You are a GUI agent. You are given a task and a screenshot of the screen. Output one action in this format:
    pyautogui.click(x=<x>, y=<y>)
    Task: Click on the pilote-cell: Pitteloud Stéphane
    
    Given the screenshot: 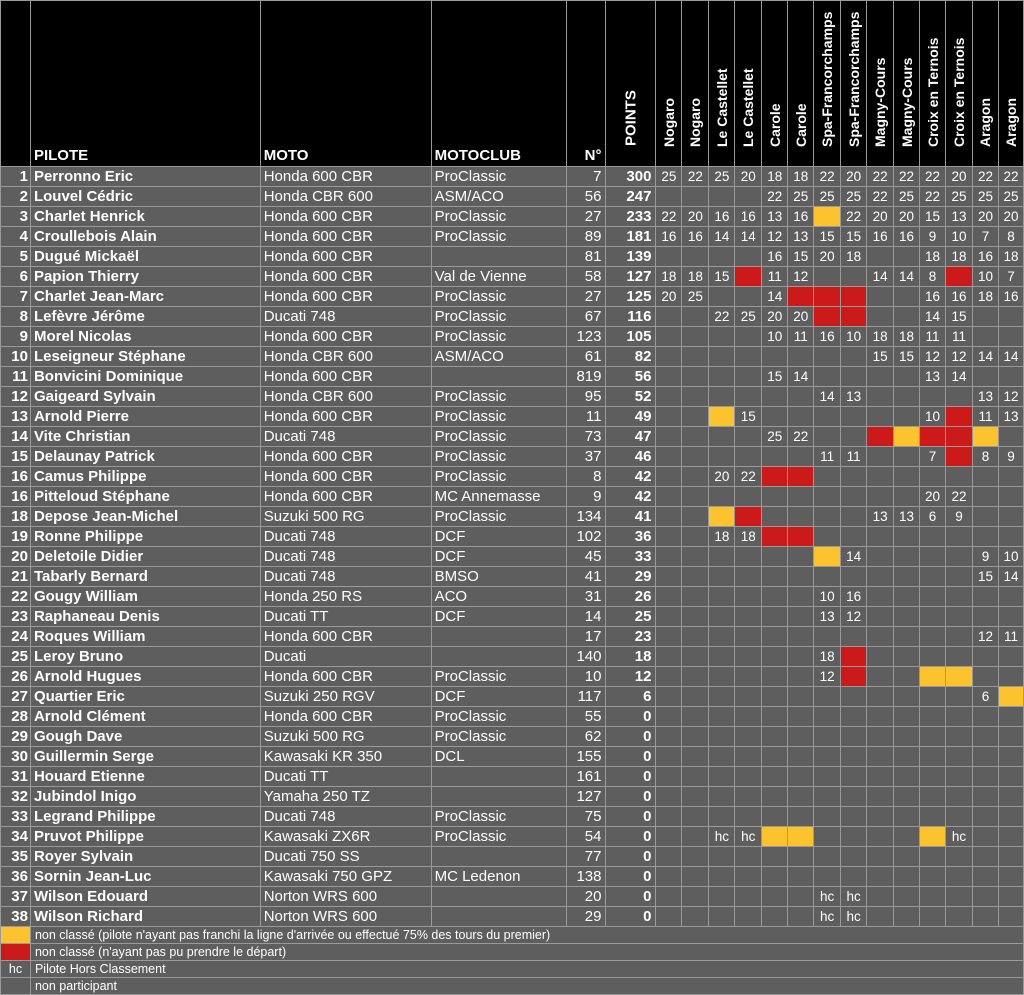 What is the action you would take?
    pyautogui.click(x=145, y=496)
    